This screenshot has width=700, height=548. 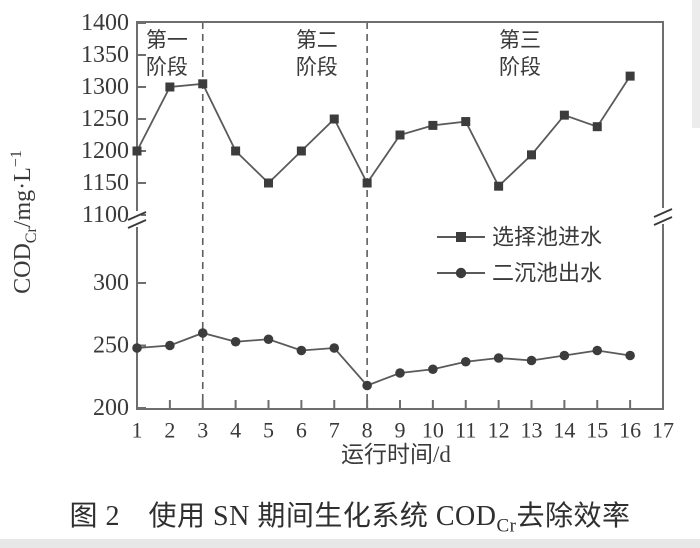 What do you see at coordinates (169, 430) in the screenshot?
I see `x-tick-label: 2` at bounding box center [169, 430].